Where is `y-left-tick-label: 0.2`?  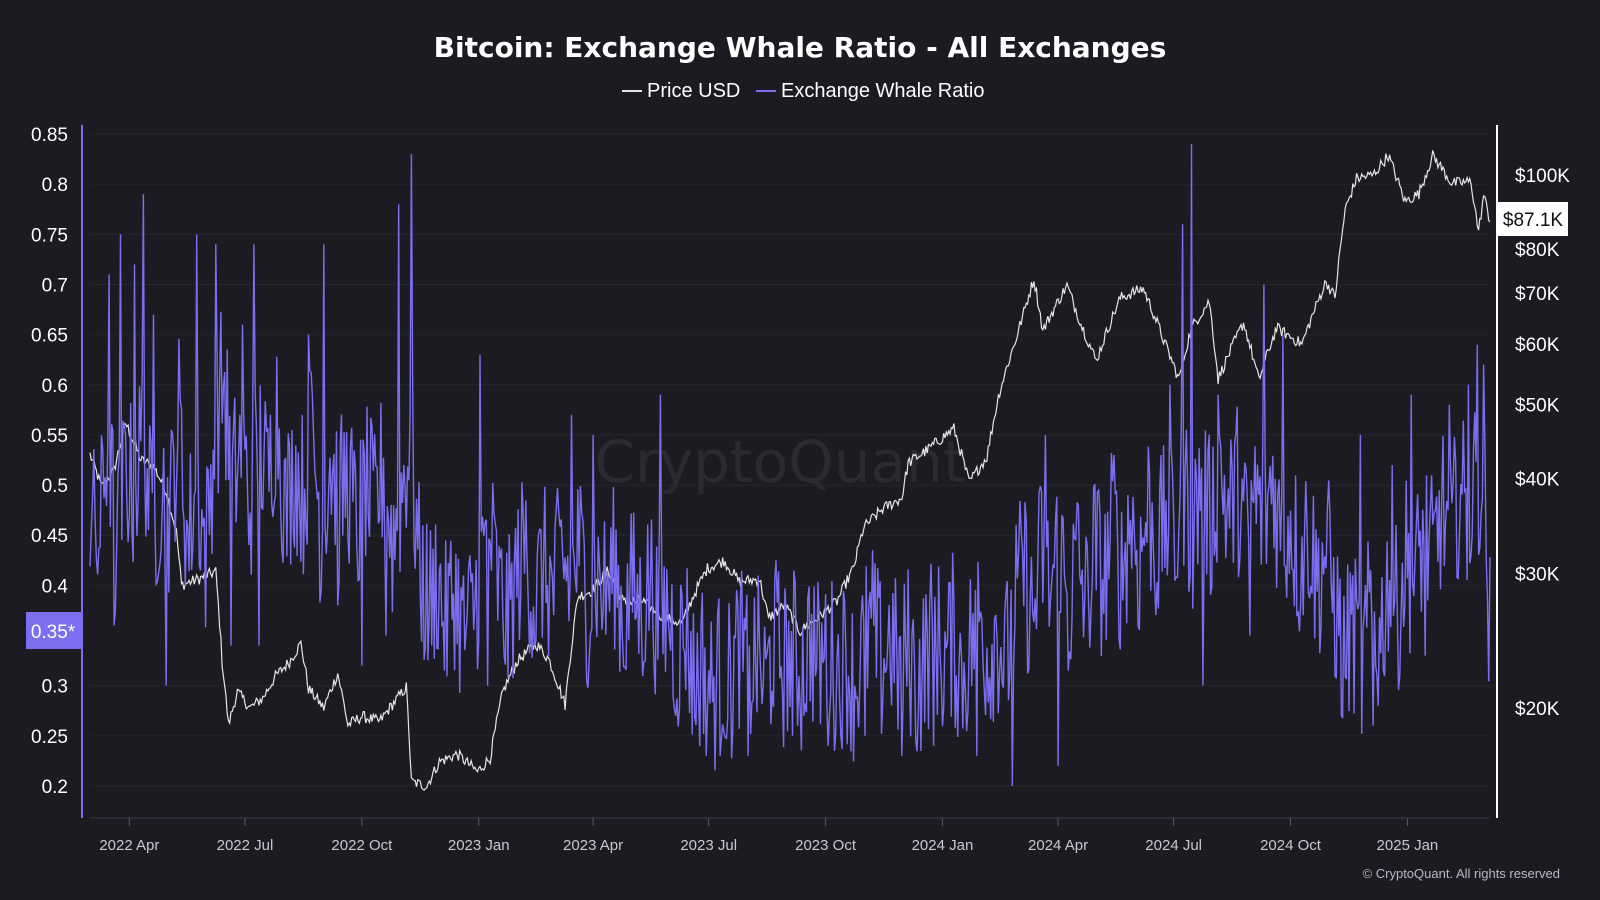
y-left-tick-label: 0.2 is located at coordinates (55, 787).